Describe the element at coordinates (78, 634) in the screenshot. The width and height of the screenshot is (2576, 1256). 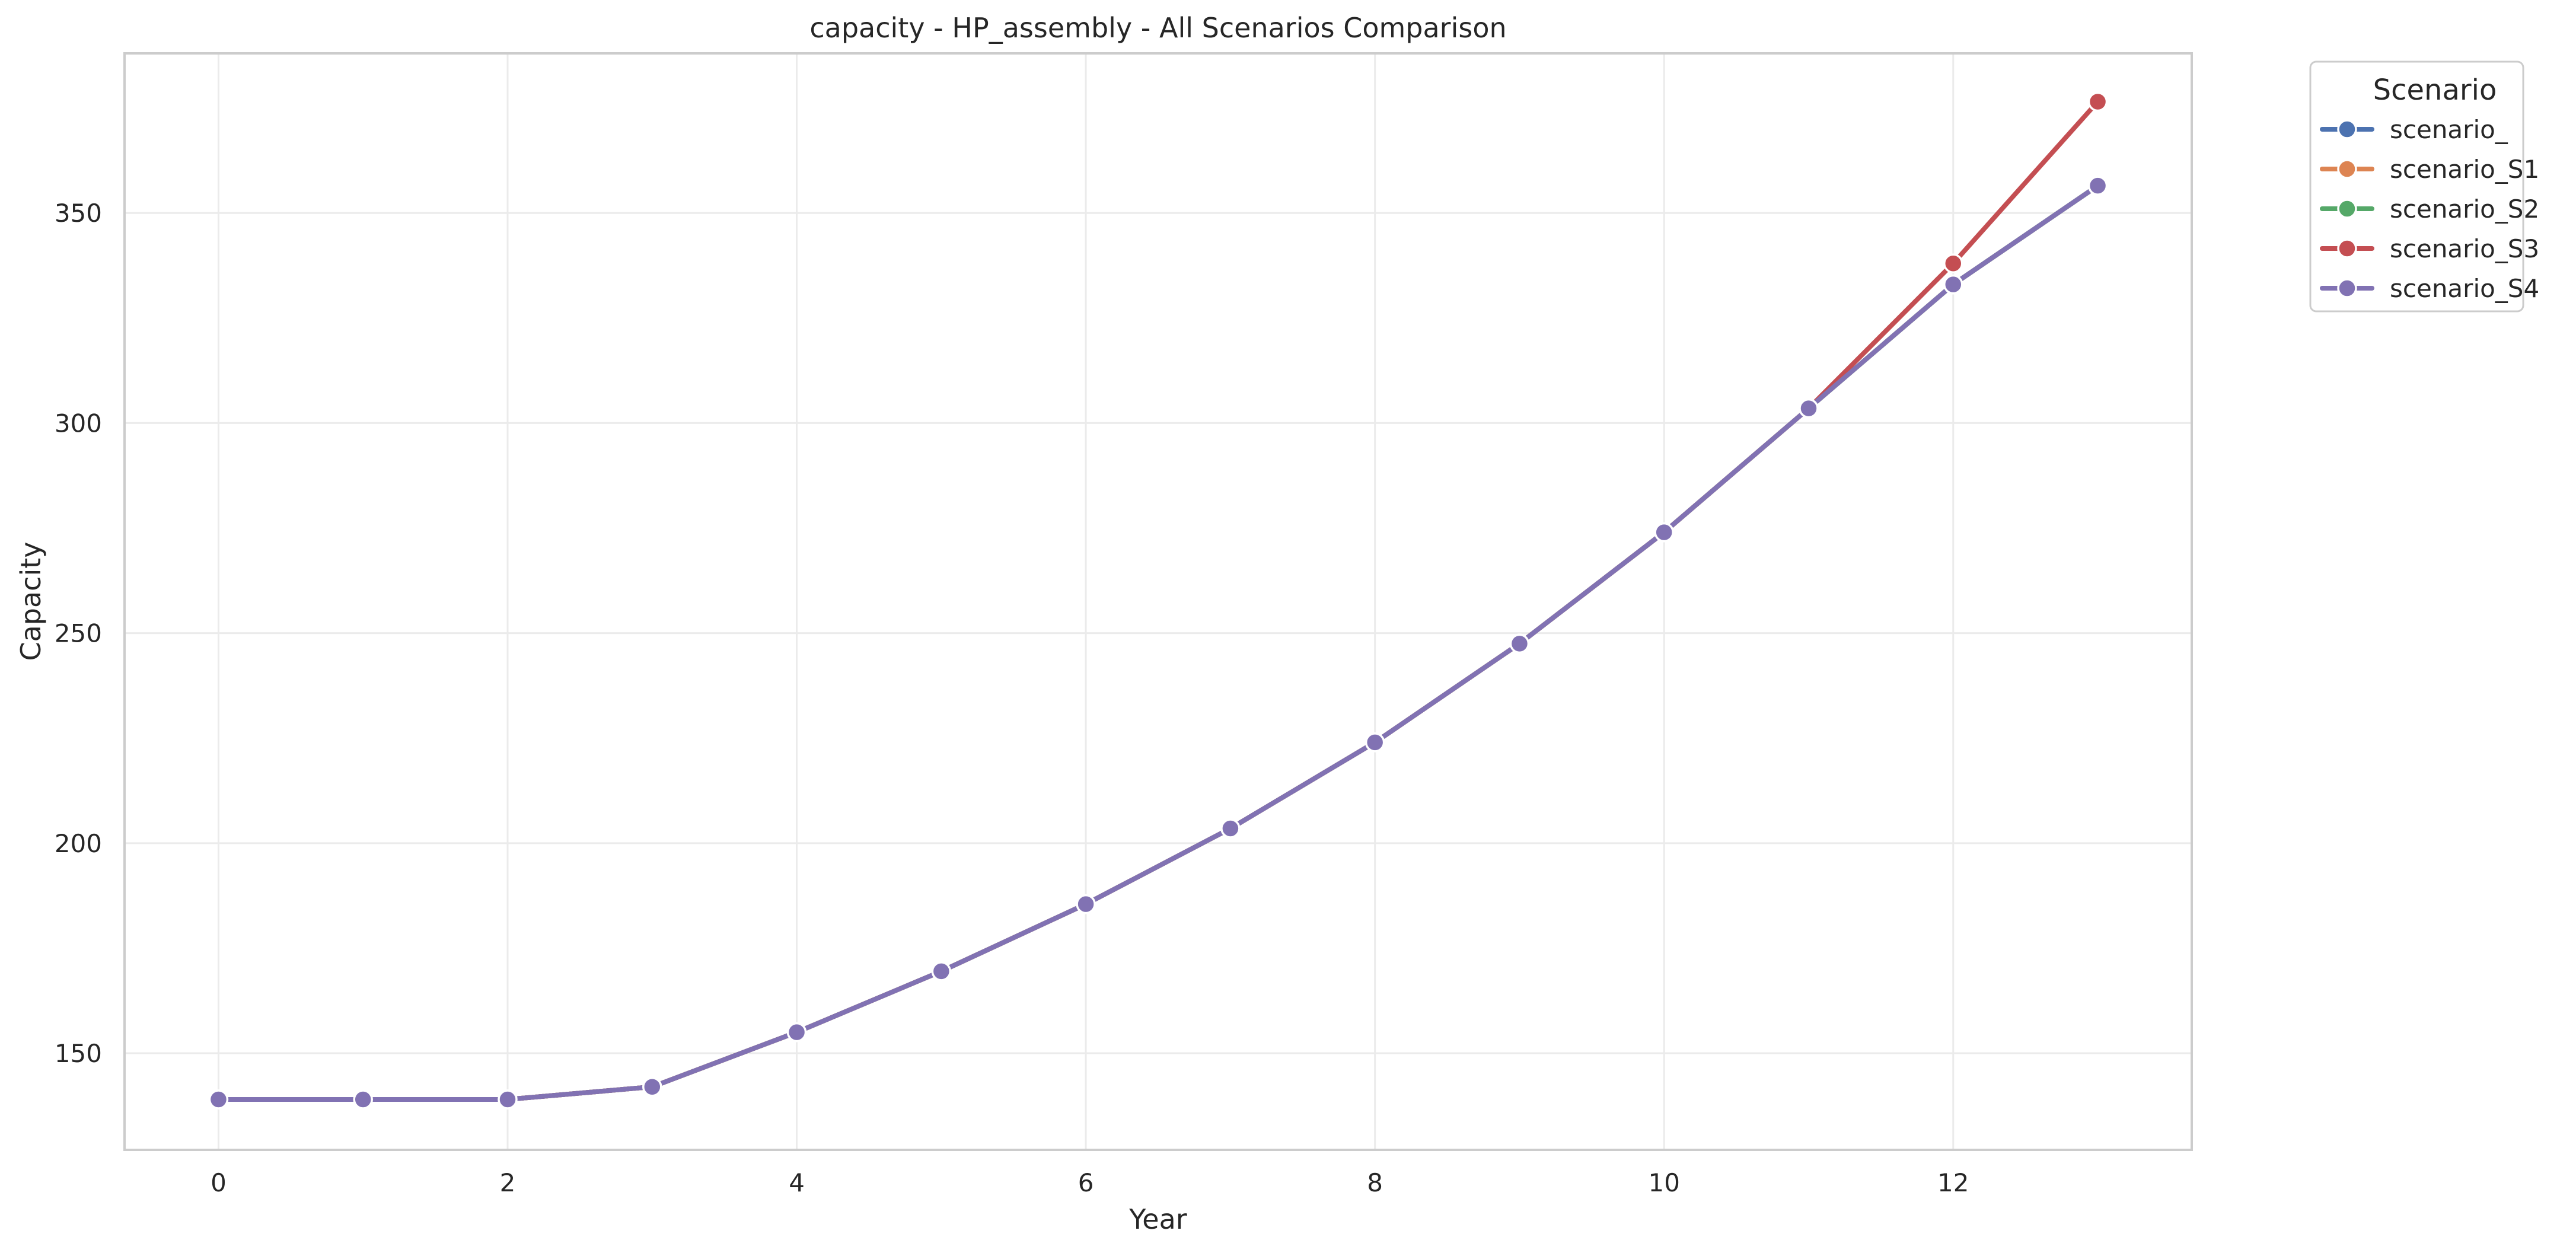
I see `y-tick-label: 250` at that location.